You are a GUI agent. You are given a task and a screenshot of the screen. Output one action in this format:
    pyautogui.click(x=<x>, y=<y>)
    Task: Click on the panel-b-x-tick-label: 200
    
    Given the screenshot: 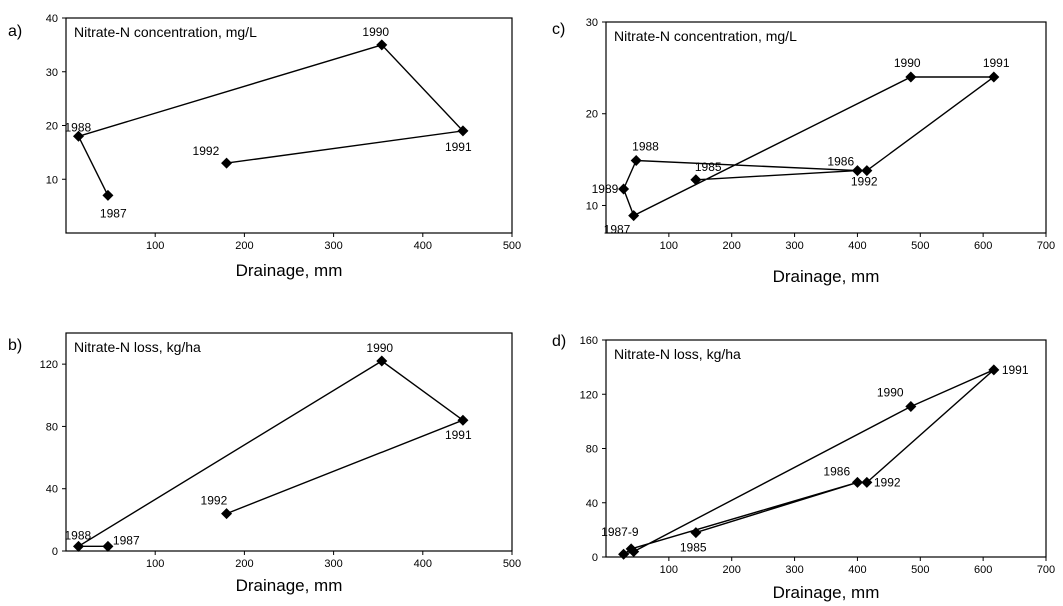 What is the action you would take?
    pyautogui.click(x=244, y=564)
    